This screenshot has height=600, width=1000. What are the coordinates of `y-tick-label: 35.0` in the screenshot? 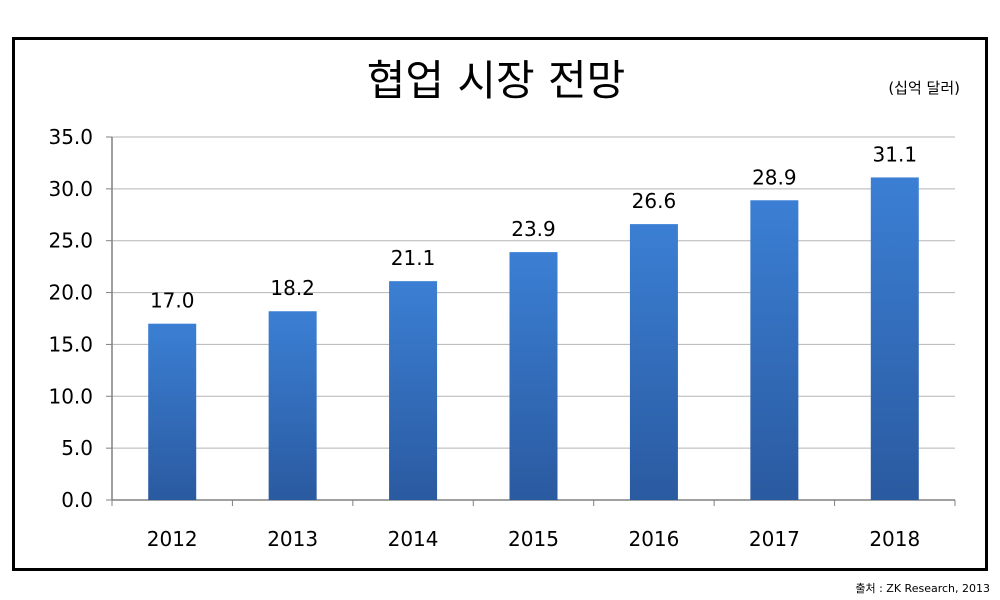 It's located at (70, 137).